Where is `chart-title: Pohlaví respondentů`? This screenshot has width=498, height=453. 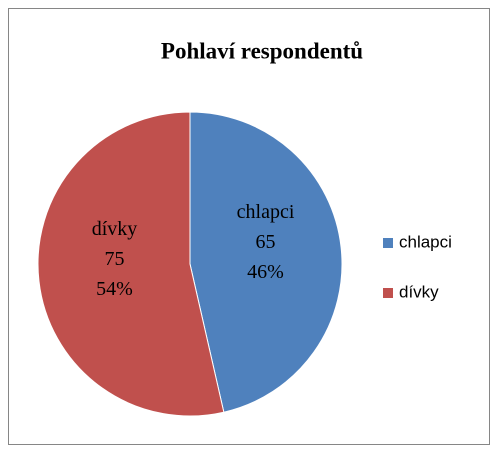 chart-title: Pohlaví respondentů is located at coordinates (262, 50).